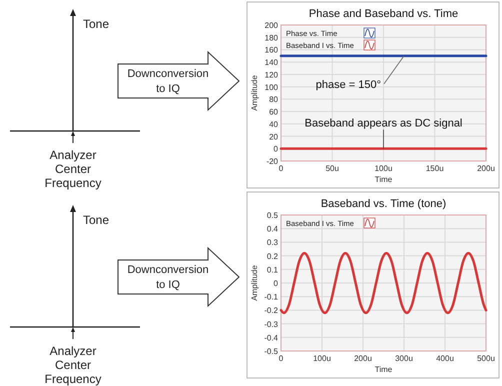  Describe the element at coordinates (272, 229) in the screenshot. I see `y-tick-label: 0.4` at that location.